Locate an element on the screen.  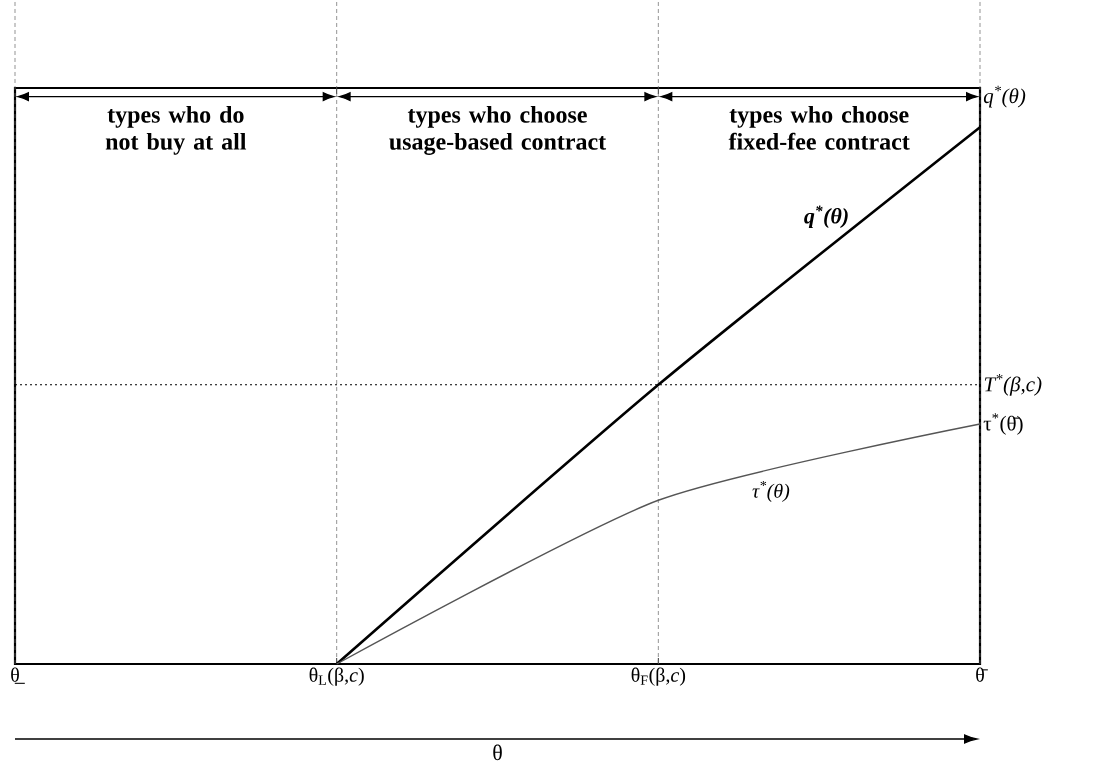
x-axis-title: θ is located at coordinates (497, 752).